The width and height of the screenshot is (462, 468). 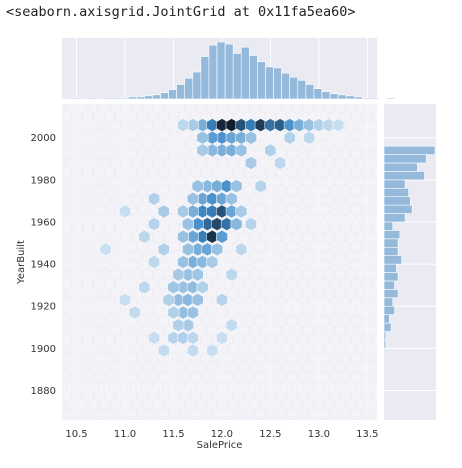 I want to click on y-tick-label: 2000, so click(x=43, y=138).